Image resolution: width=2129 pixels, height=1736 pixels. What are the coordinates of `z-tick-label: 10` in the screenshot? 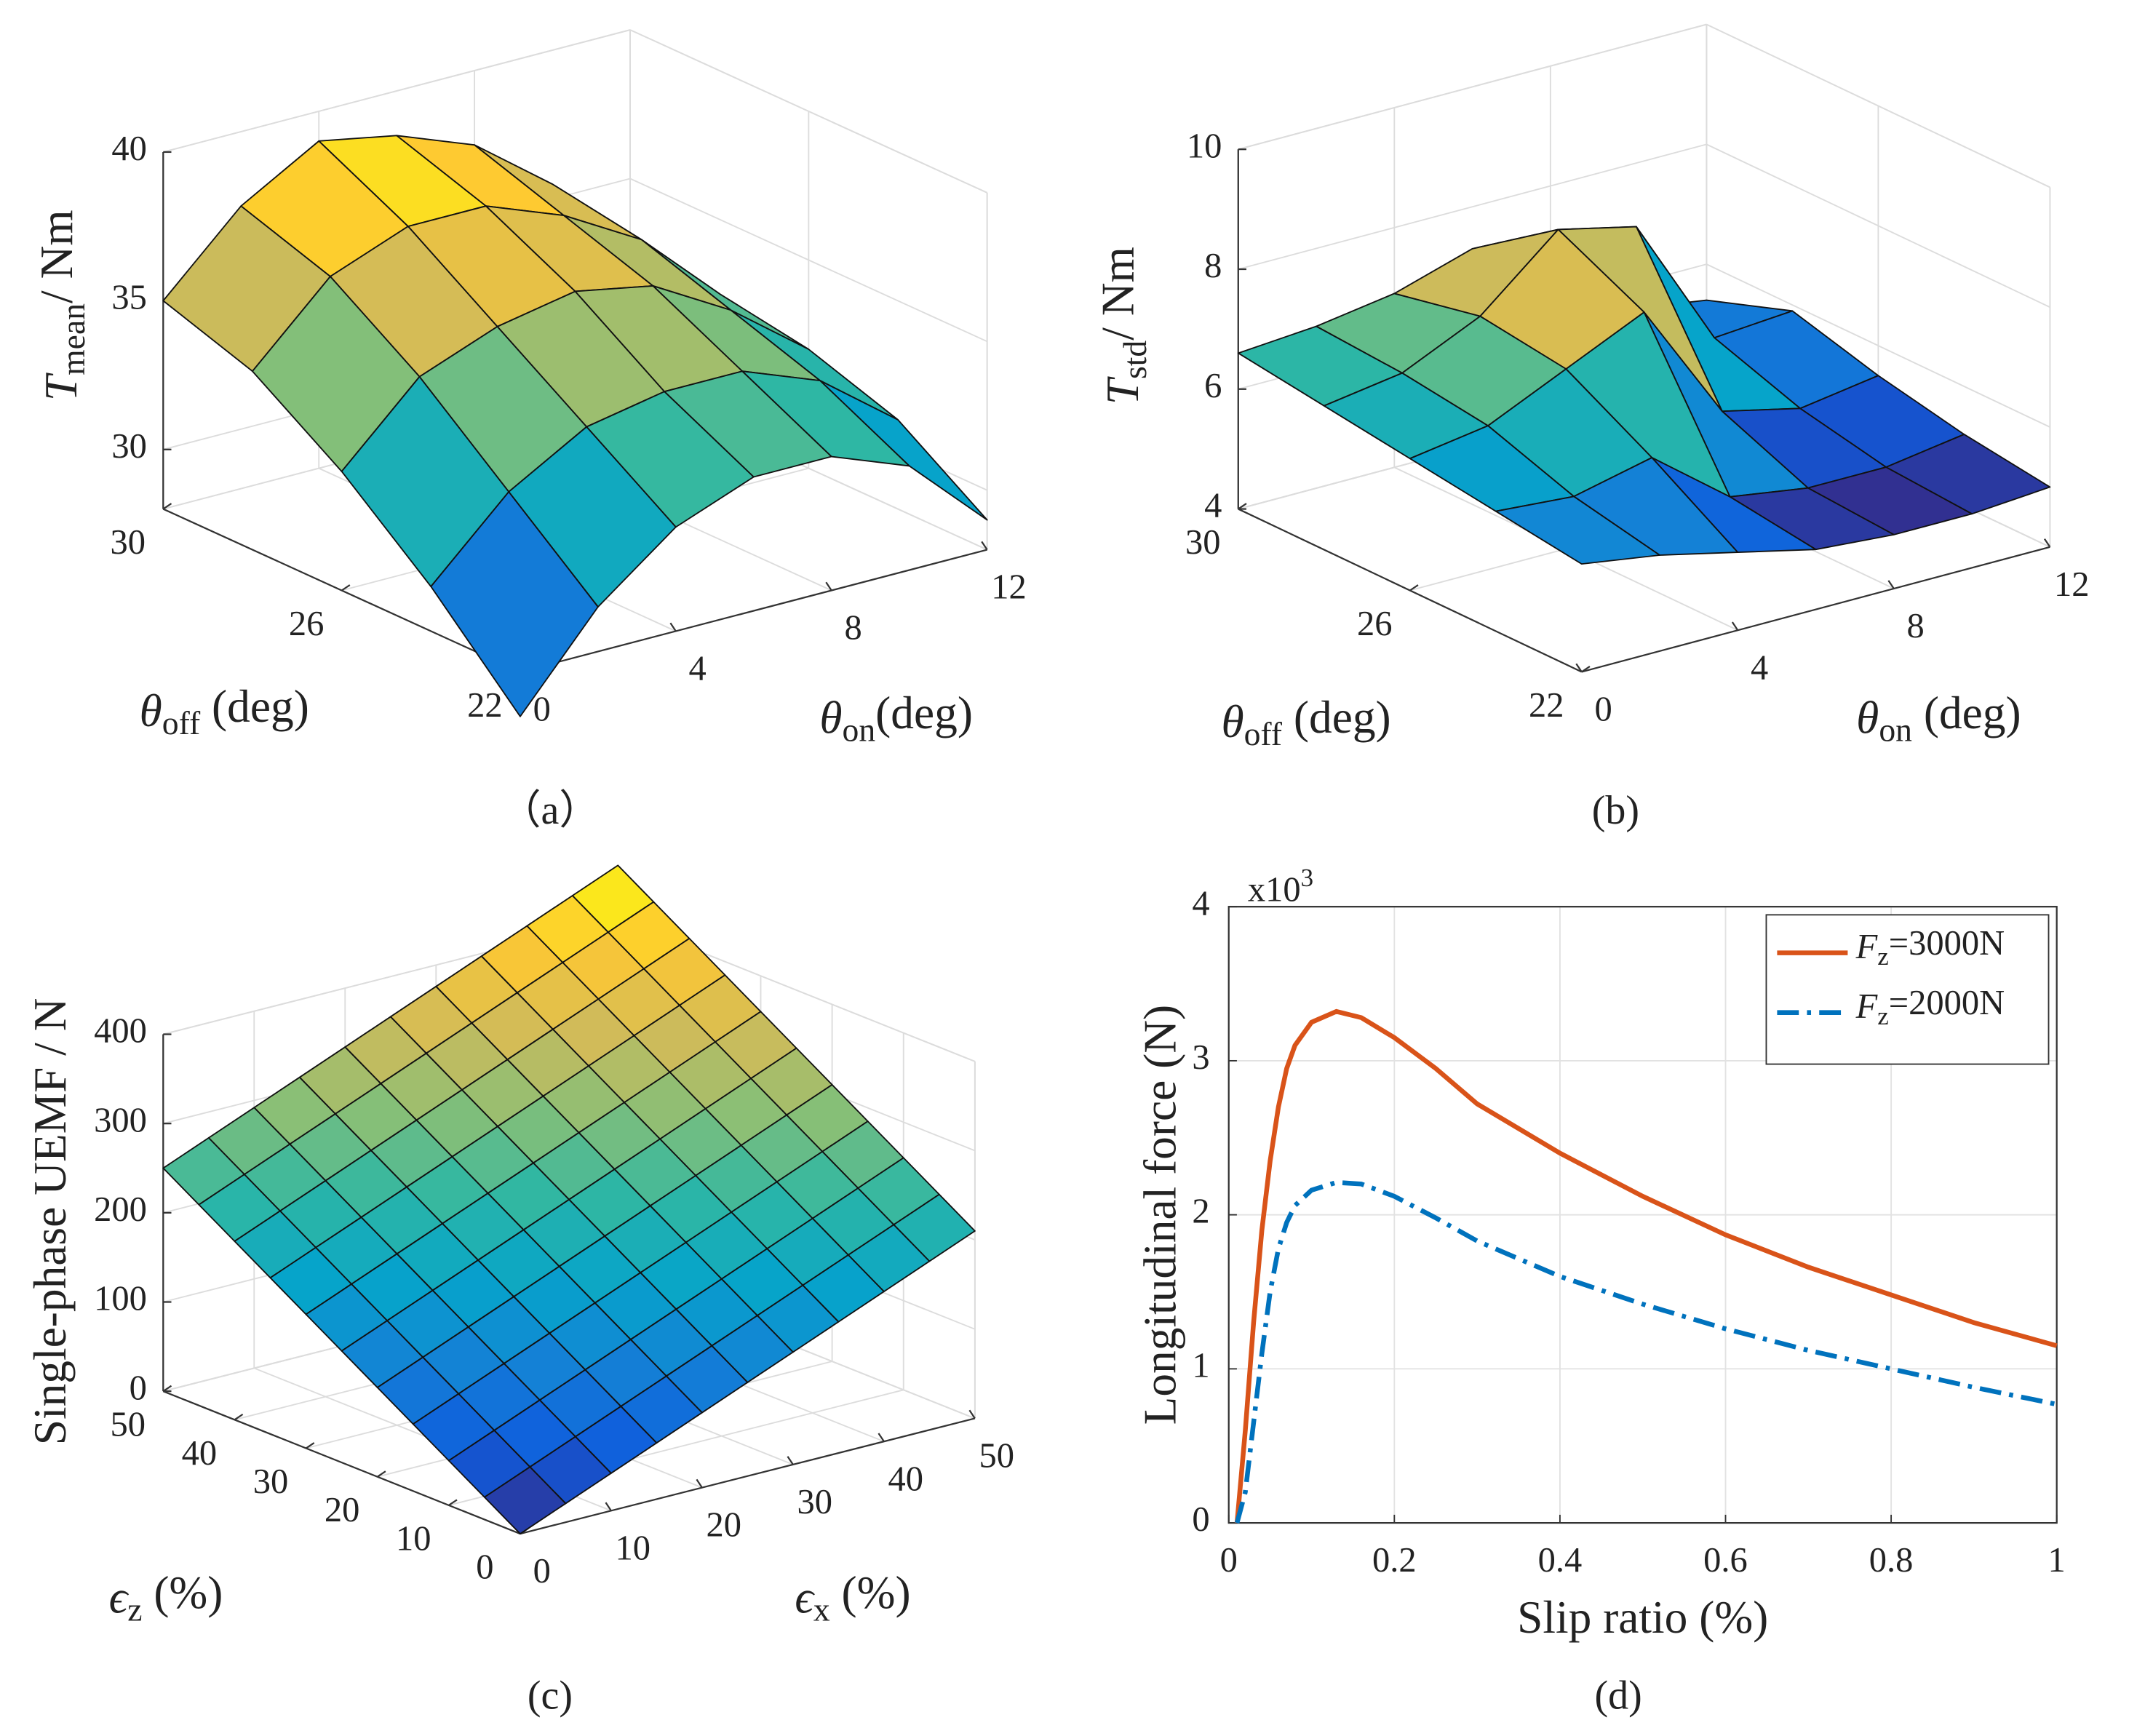 It's located at (1204, 146).